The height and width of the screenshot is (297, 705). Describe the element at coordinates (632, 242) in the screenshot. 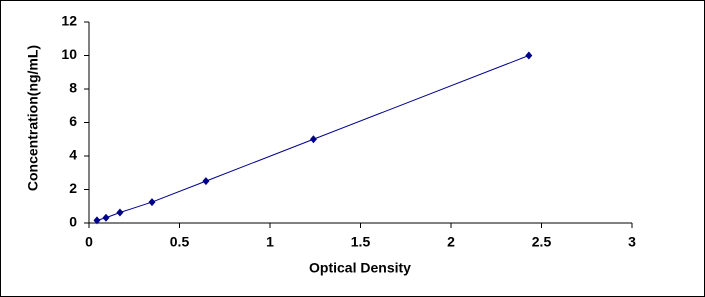

I see `x-tick-label: 3` at that location.